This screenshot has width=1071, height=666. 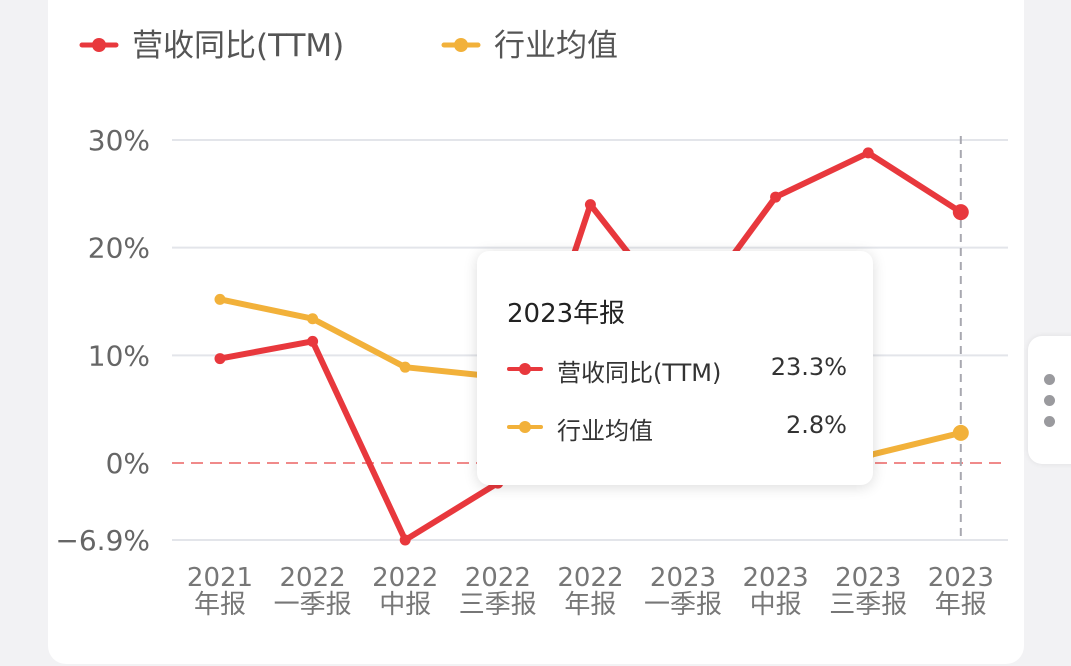 What do you see at coordinates (605, 431) in the screenshot?
I see `tooltip-series-name: 行业均值` at bounding box center [605, 431].